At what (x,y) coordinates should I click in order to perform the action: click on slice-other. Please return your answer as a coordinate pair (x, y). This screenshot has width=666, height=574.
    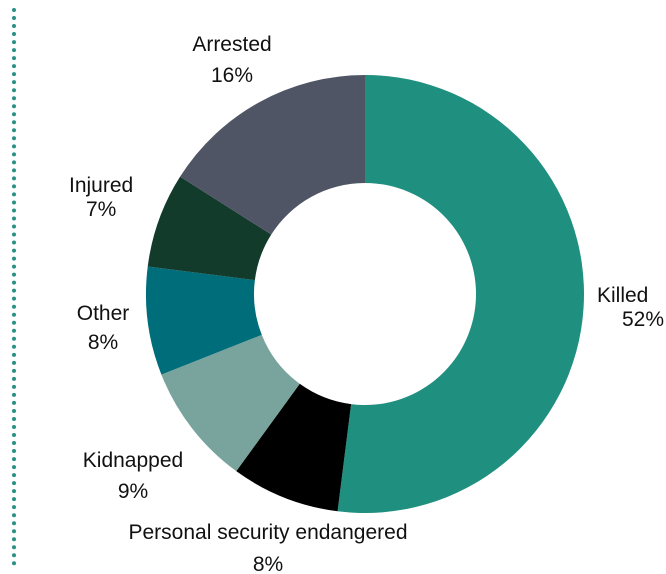
    Looking at the image, I should click on (204, 320).